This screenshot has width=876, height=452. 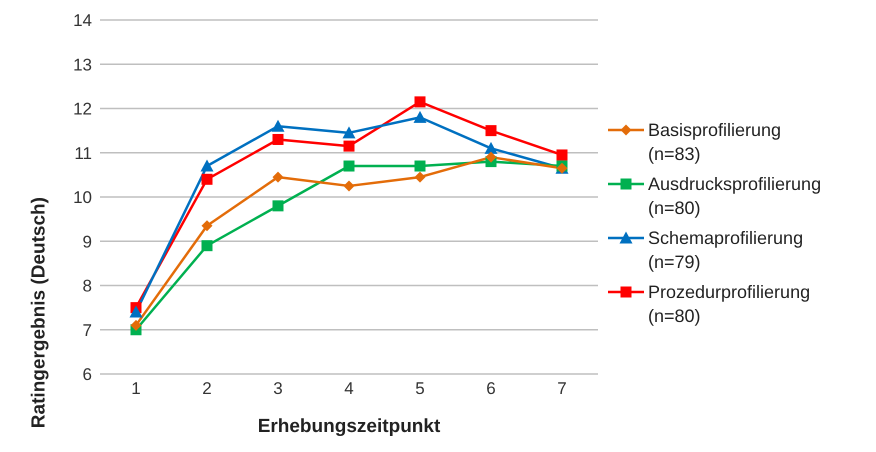 What do you see at coordinates (207, 388) in the screenshot?
I see `x-tick-label: 2` at bounding box center [207, 388].